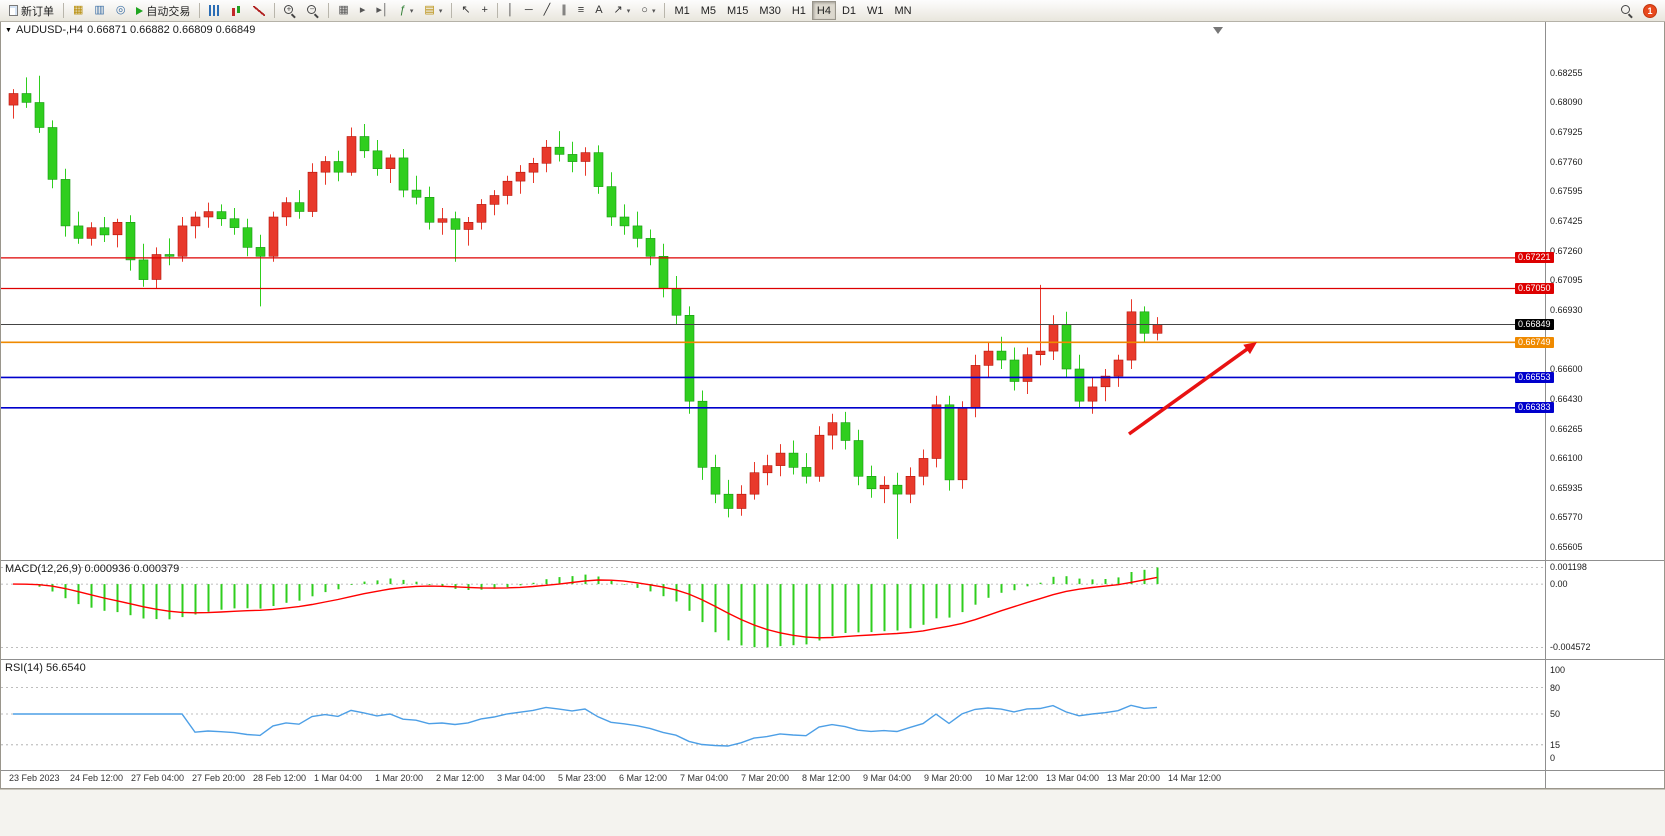 Image resolution: width=1665 pixels, height=836 pixels. What do you see at coordinates (338, 778) in the screenshot?
I see `time-axis-label: 1 Mar 04:00` at bounding box center [338, 778].